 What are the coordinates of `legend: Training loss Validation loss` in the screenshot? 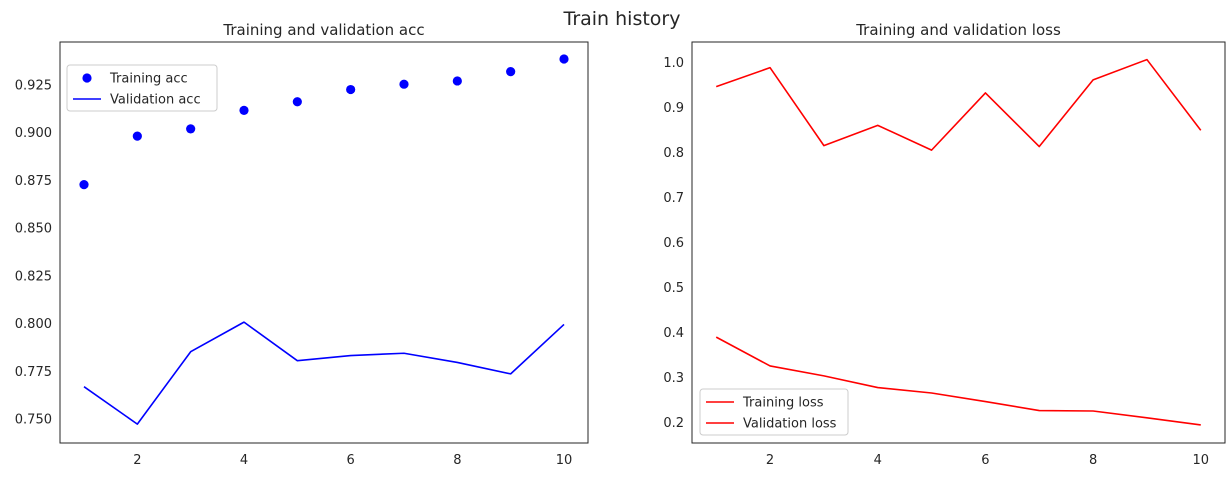 It's located at (774, 412).